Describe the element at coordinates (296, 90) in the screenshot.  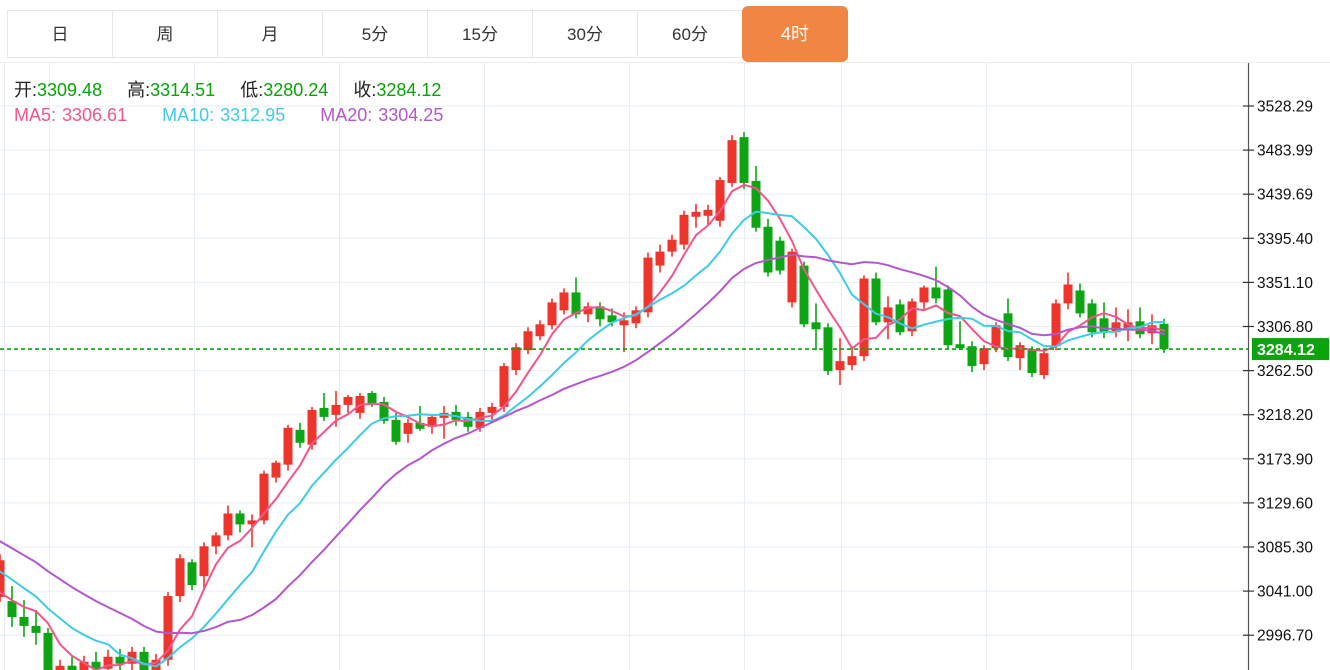
I see `low-value: 3280.24` at that location.